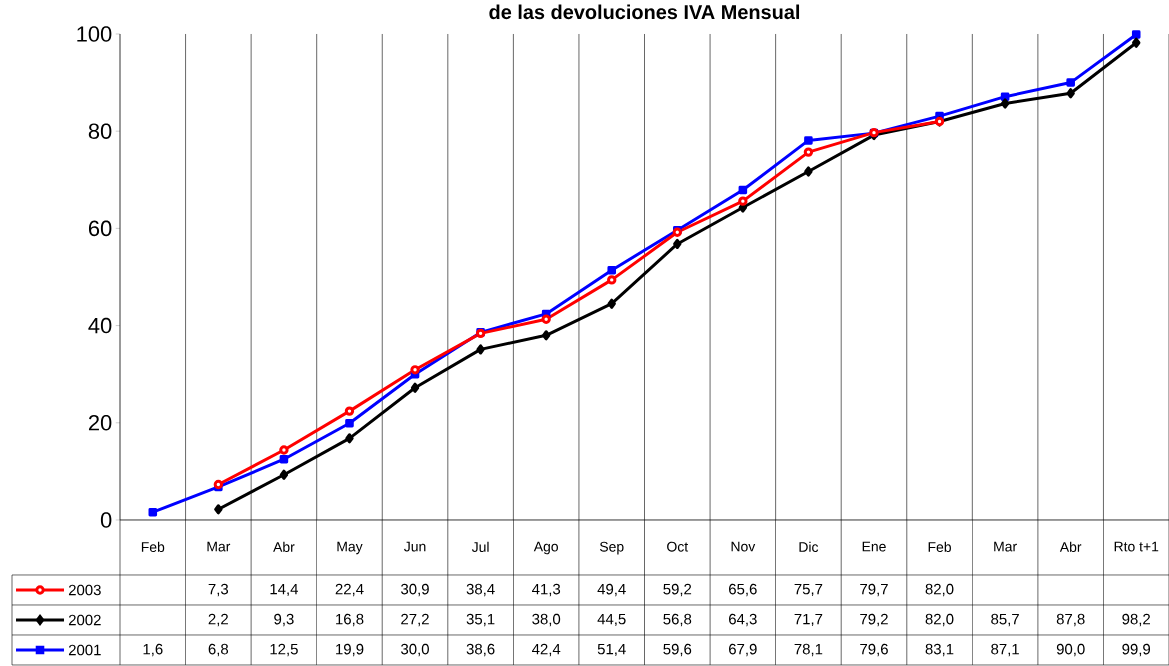 The width and height of the screenshot is (1169, 666). I want to click on data-label: 79,7, so click(874, 590).